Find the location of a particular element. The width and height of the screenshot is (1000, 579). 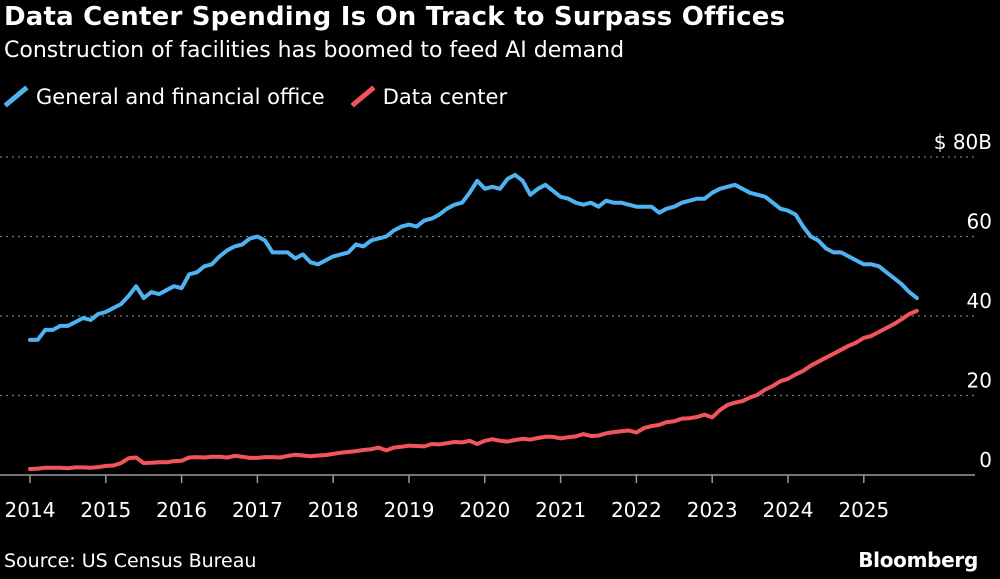

x-tick-label-2018: 2018 is located at coordinates (333, 510).